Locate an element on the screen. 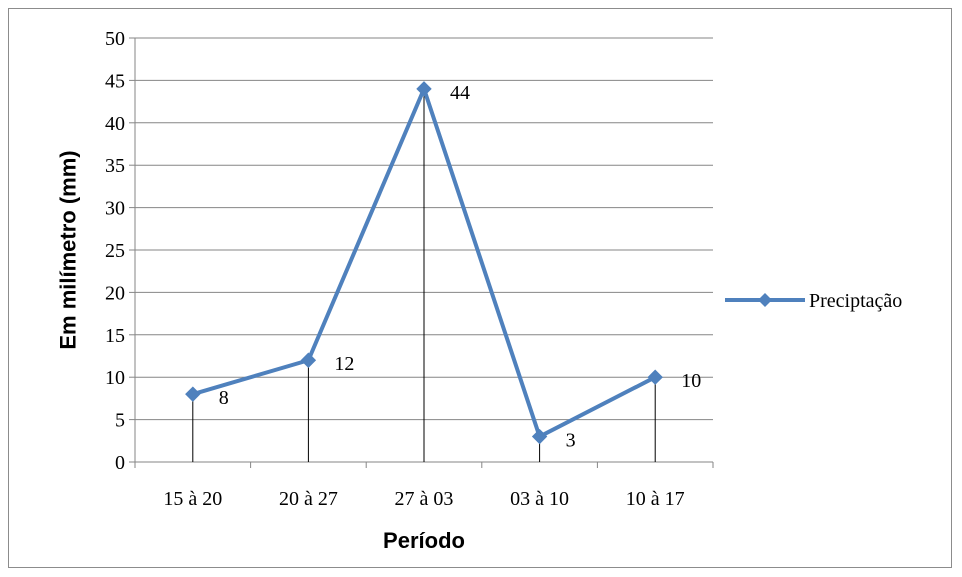 The image size is (962, 577). data-label: 44 is located at coordinates (460, 93).